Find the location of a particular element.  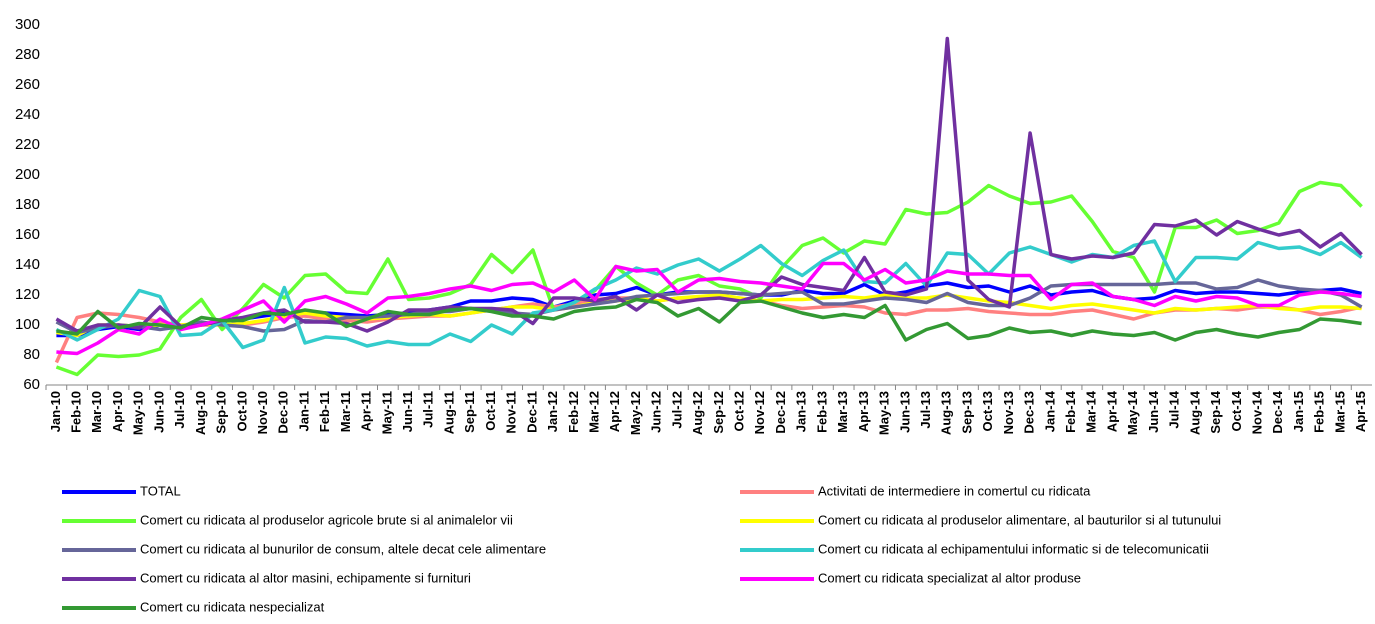

x-tick-label: Aug-11 is located at coordinates (448, 412).